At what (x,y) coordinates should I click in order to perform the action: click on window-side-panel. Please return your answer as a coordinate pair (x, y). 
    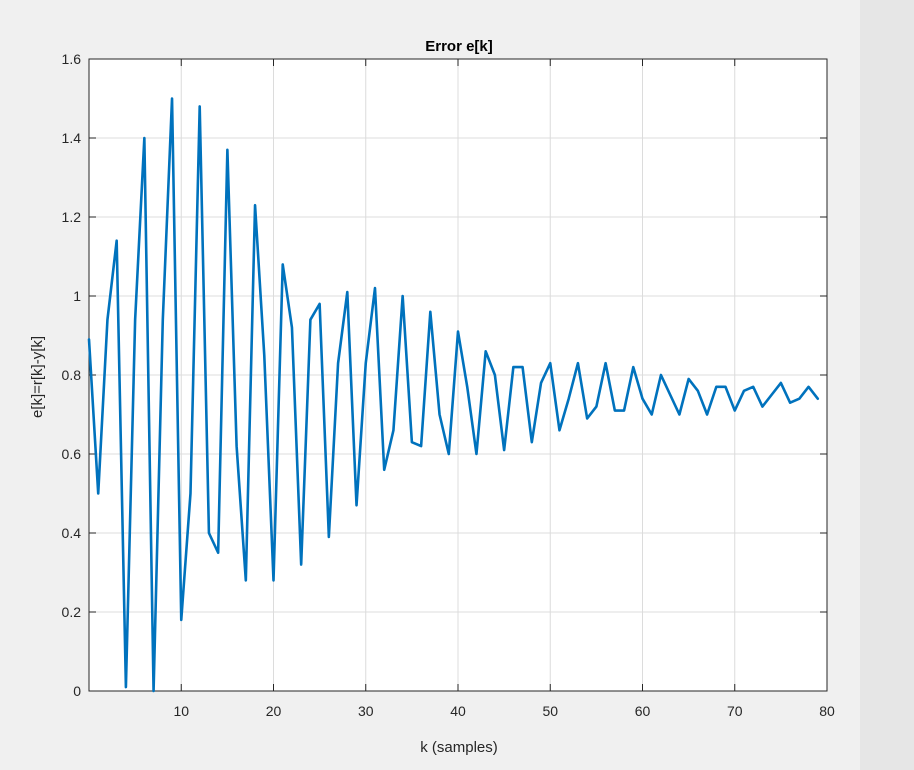
    Looking at the image, I should click on (887, 385).